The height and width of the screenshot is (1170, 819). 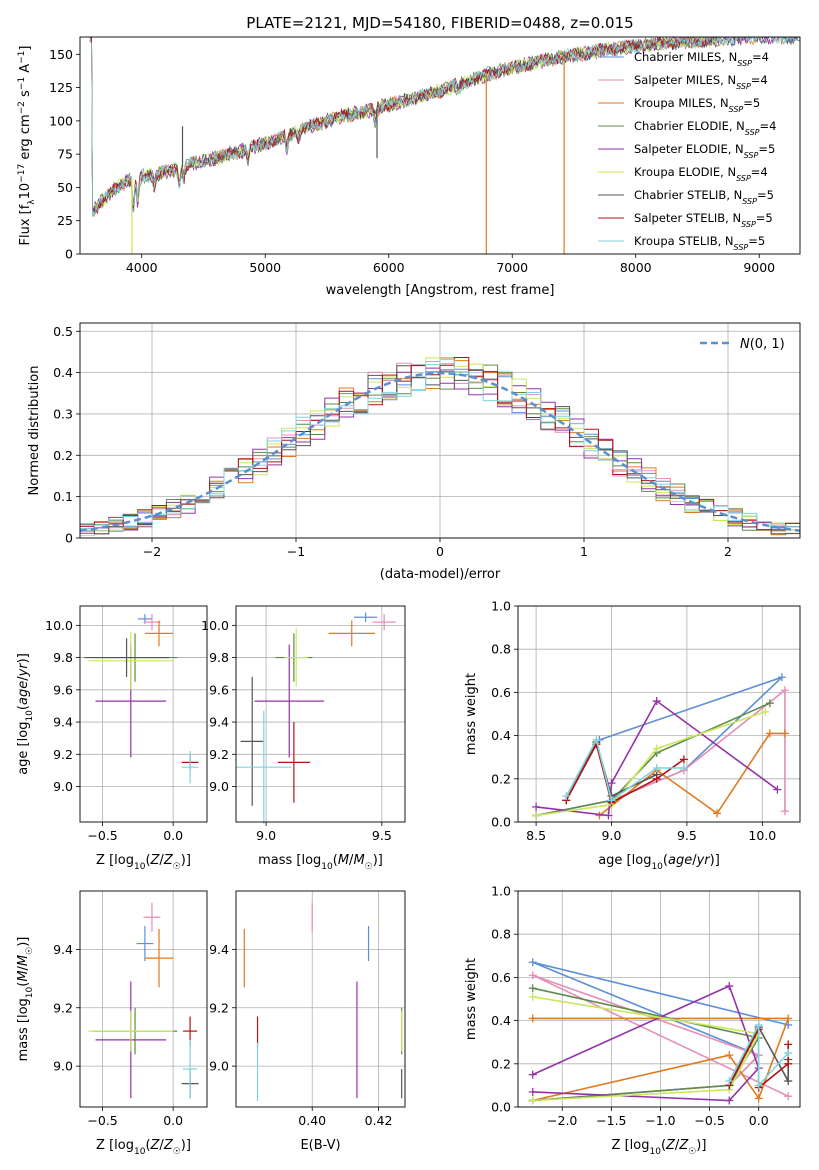 I want to click on weight-vs-Z-tick-label-y: 0.2, so click(x=501, y=1063).